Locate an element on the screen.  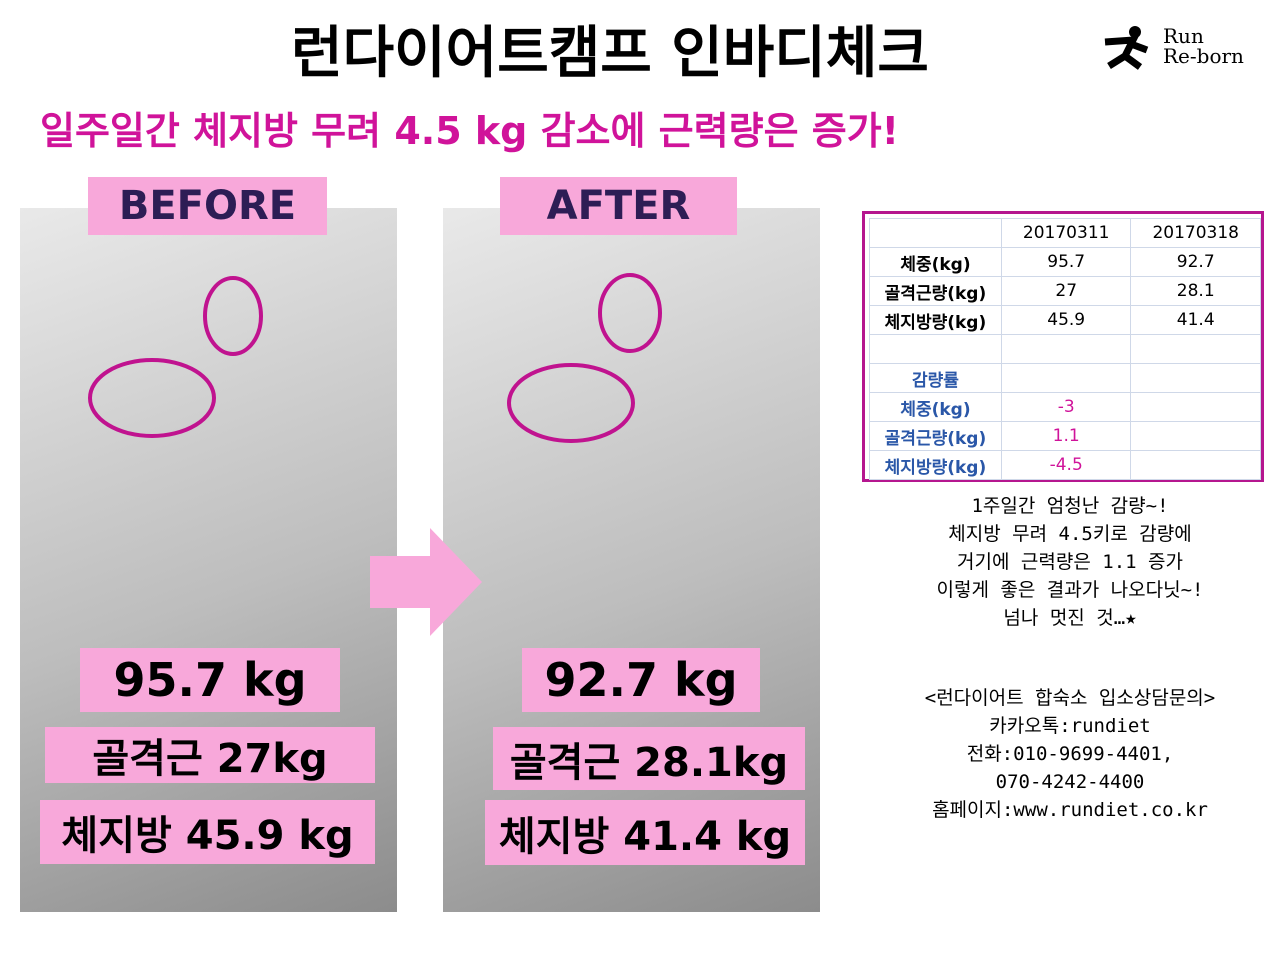
contact-line: 카카오톡:rundiet is located at coordinates (1070, 726).